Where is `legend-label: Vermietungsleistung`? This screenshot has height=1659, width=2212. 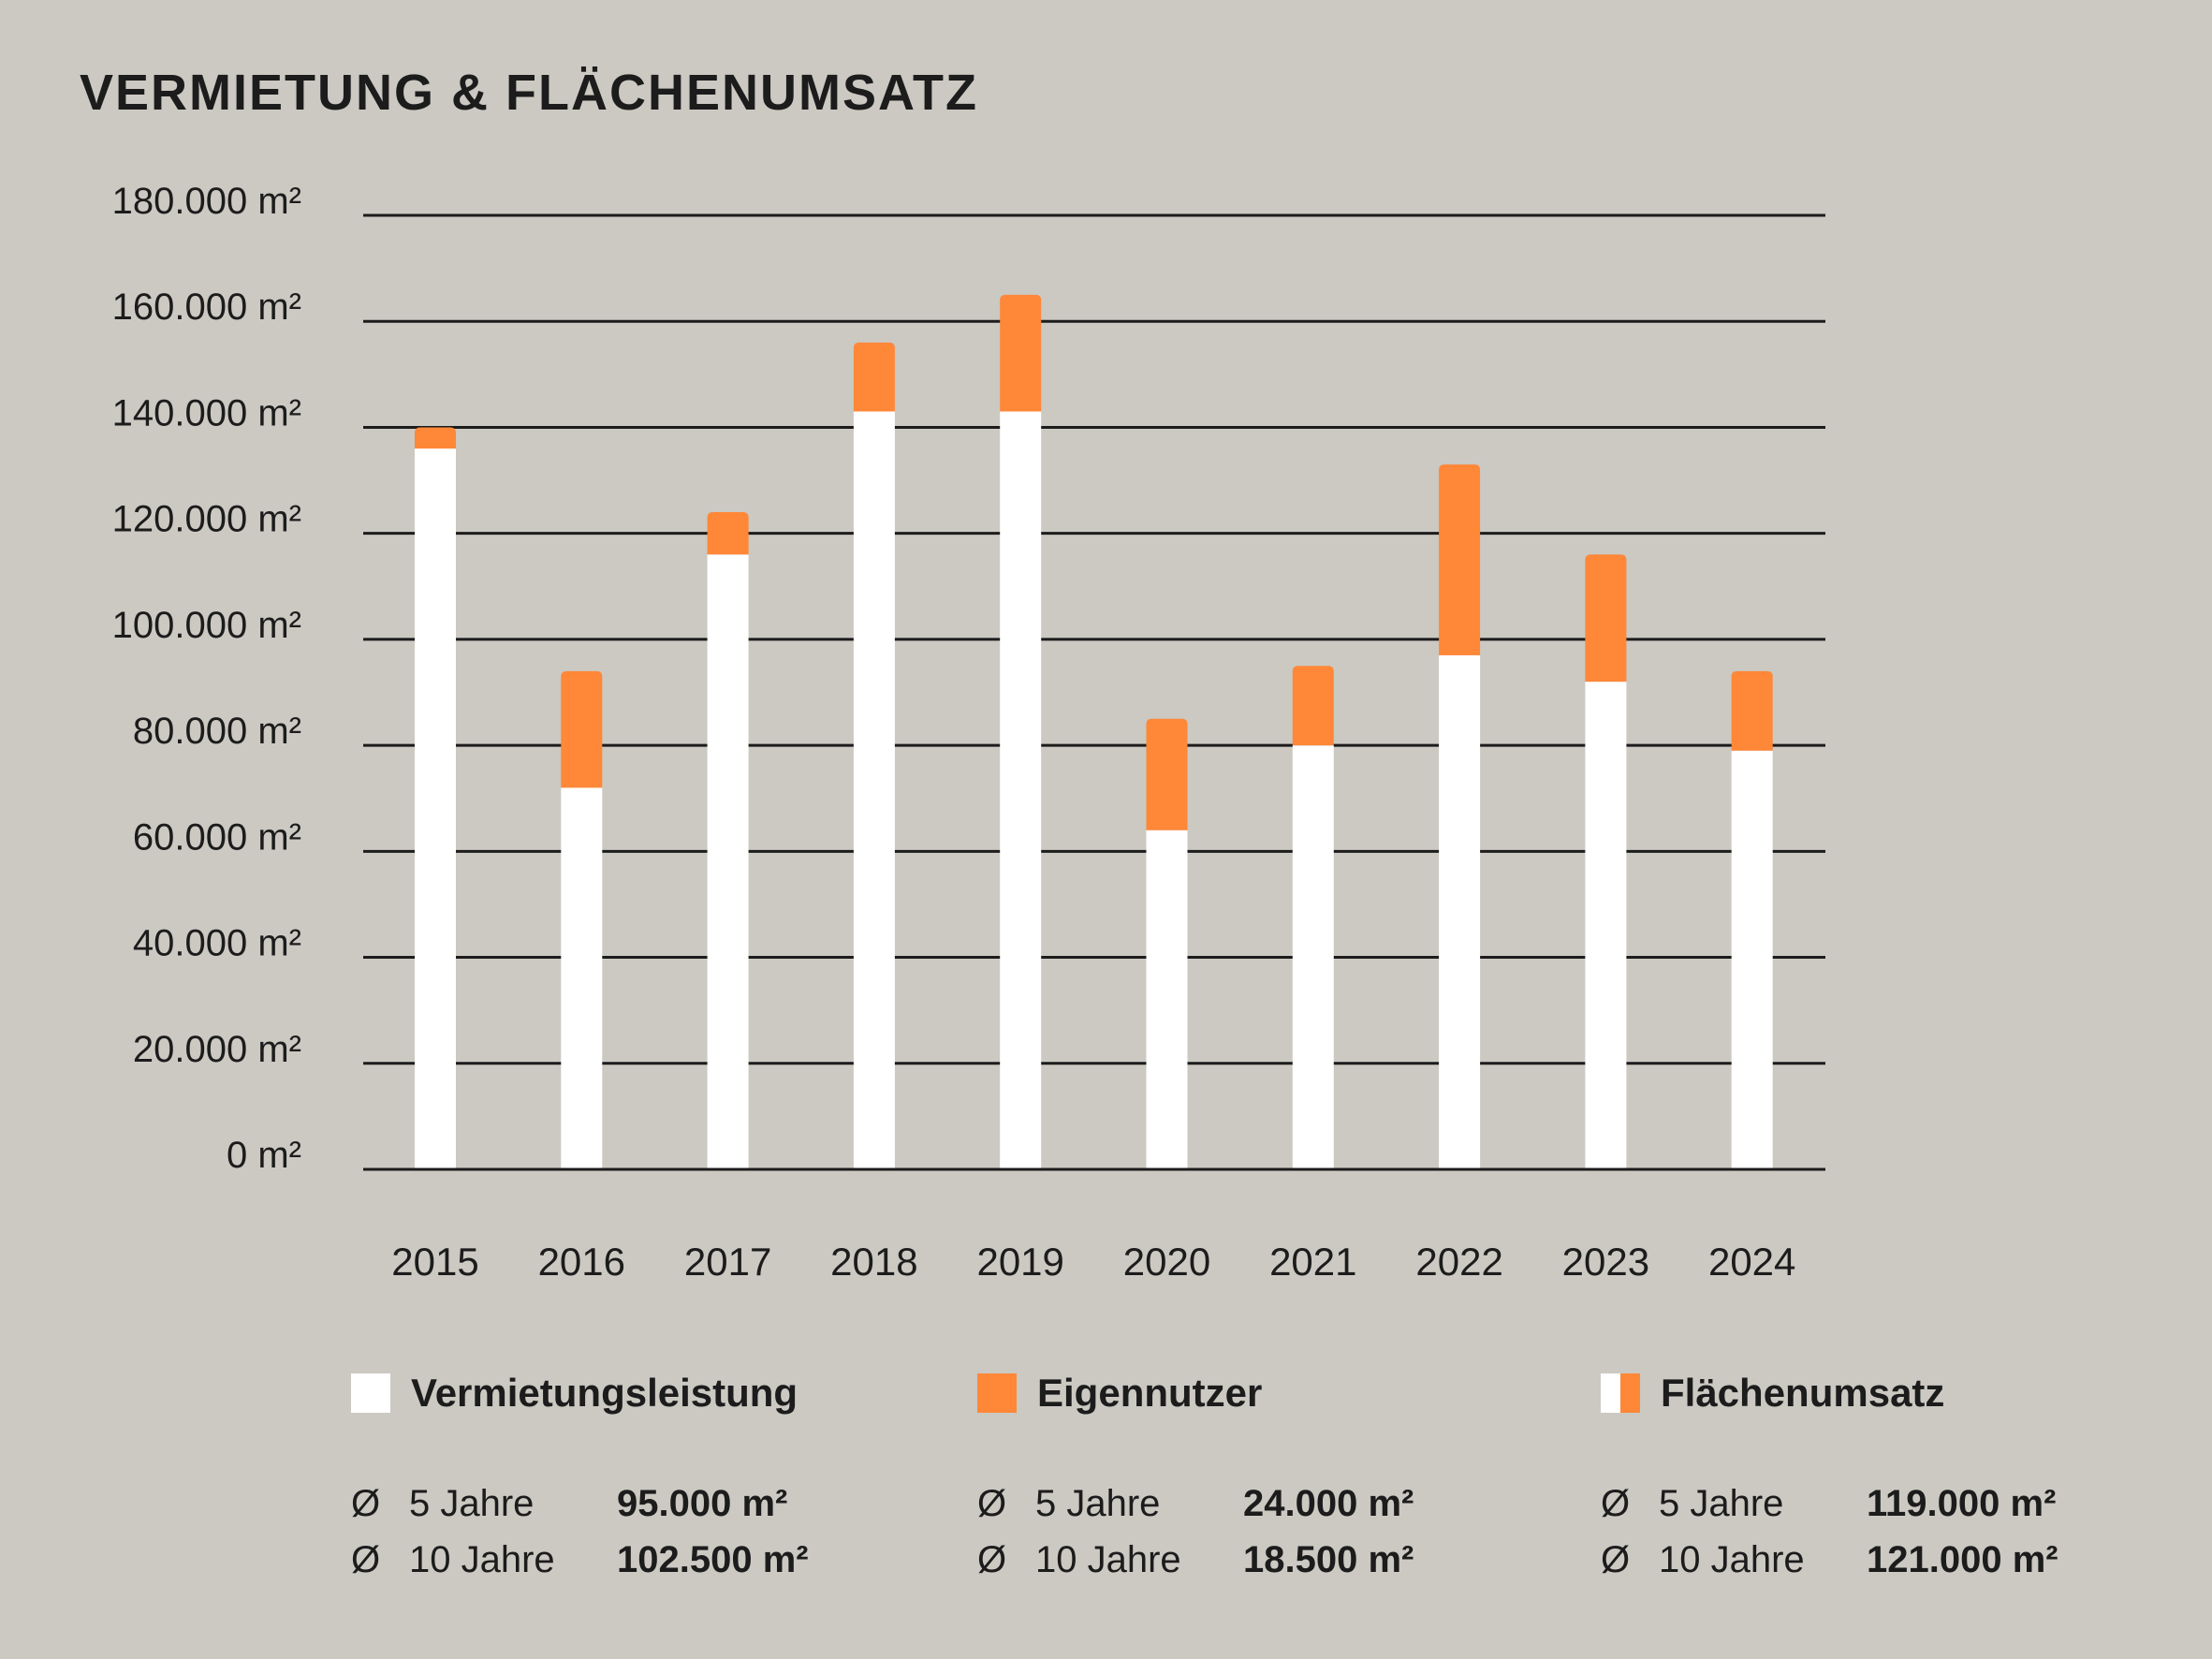 legend-label: Vermietungsleistung is located at coordinates (604, 1393).